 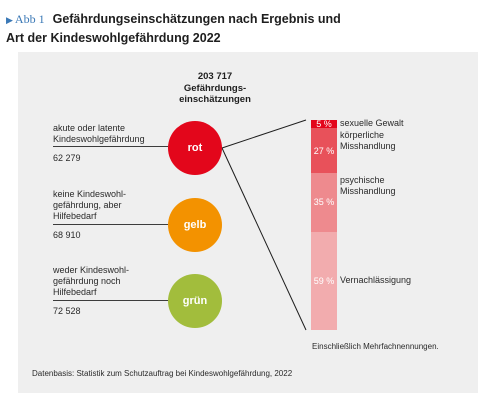 What do you see at coordinates (195, 225) in the screenshot?
I see `circle-gelb: gelb` at bounding box center [195, 225].